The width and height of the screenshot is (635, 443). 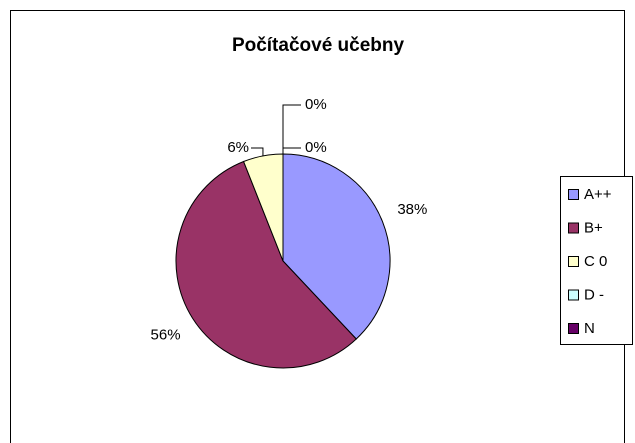 What do you see at coordinates (412, 209) in the screenshot?
I see `data-label: 38%` at bounding box center [412, 209].